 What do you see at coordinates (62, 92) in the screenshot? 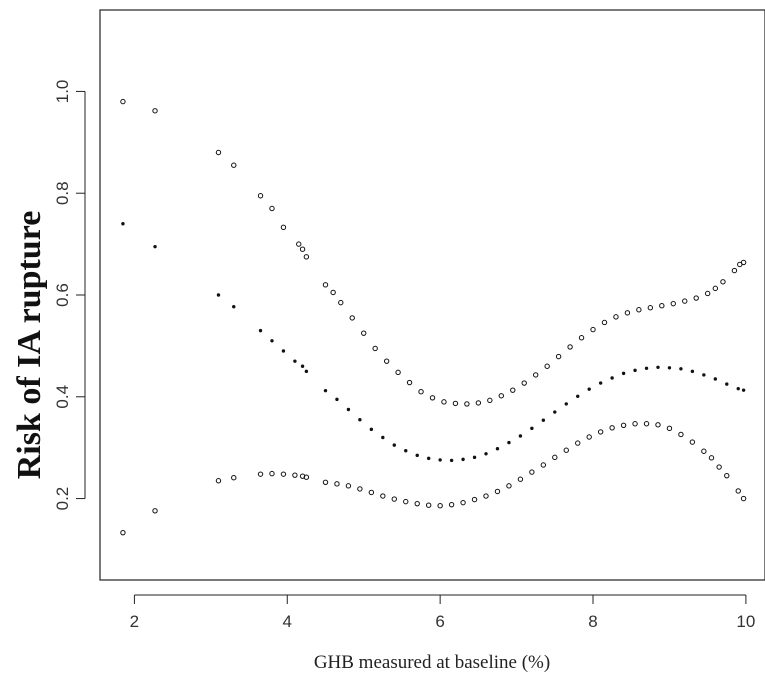
I see `y-tick-label: 1.0` at bounding box center [62, 92].